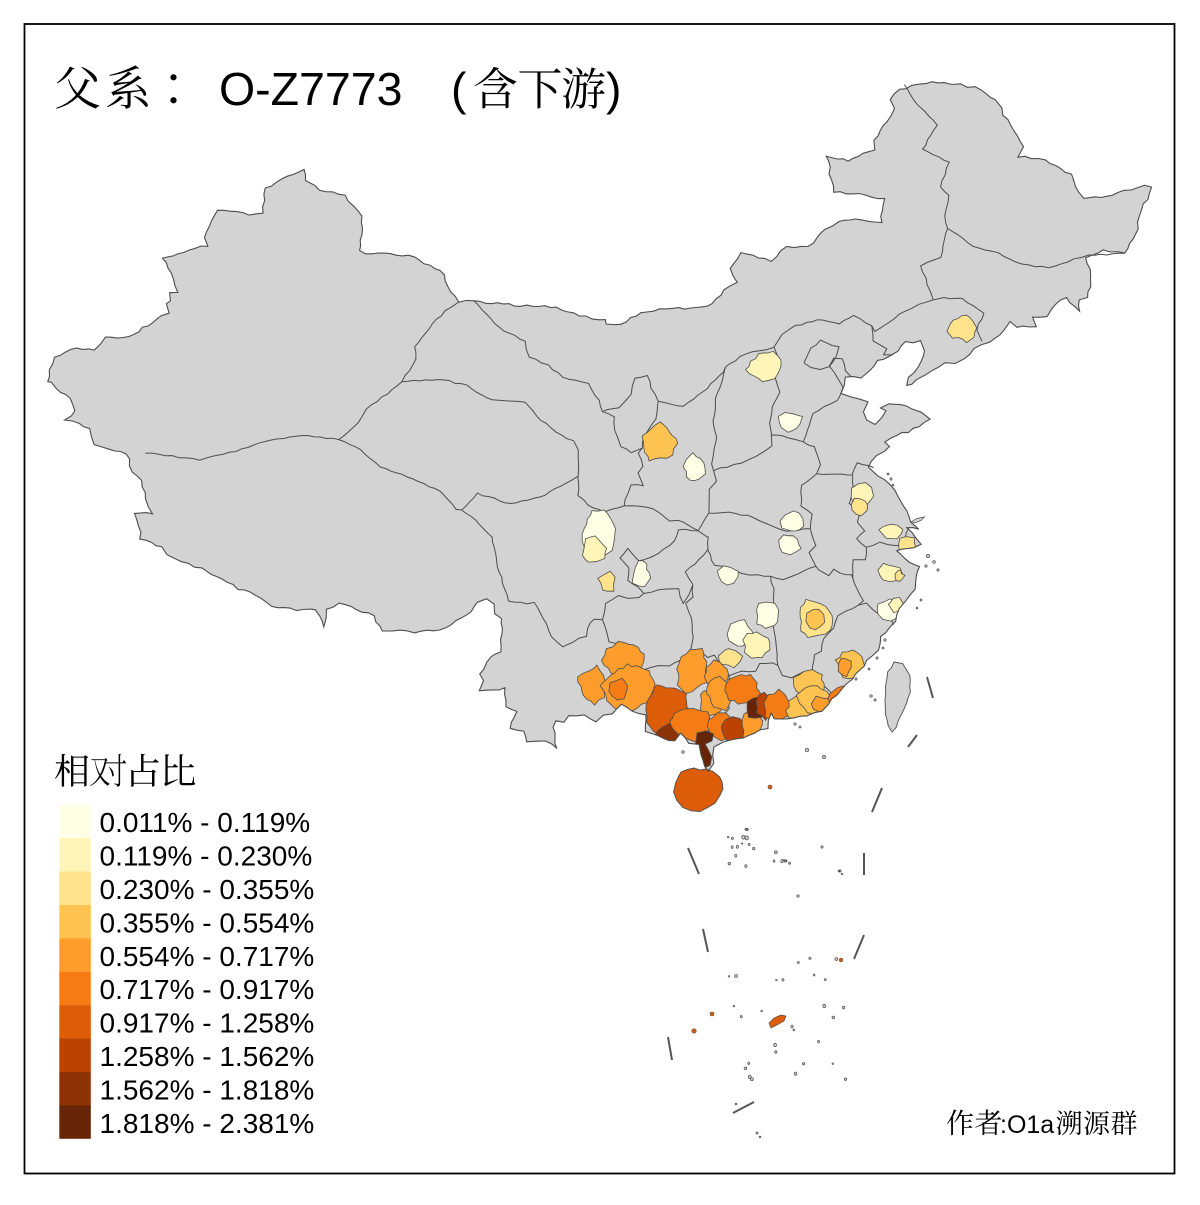 The height and width of the screenshot is (1205, 1200). Describe the element at coordinates (207, 922) in the screenshot. I see `svg-text: 0.355% - 0.554%` at that location.